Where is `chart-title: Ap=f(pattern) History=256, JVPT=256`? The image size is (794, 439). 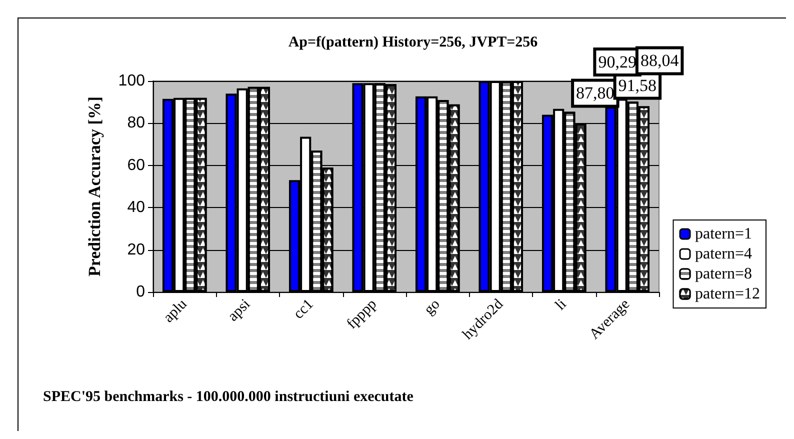 chart-title: Ap=f(pattern) History=256, JVPT=256 is located at coordinates (413, 42).